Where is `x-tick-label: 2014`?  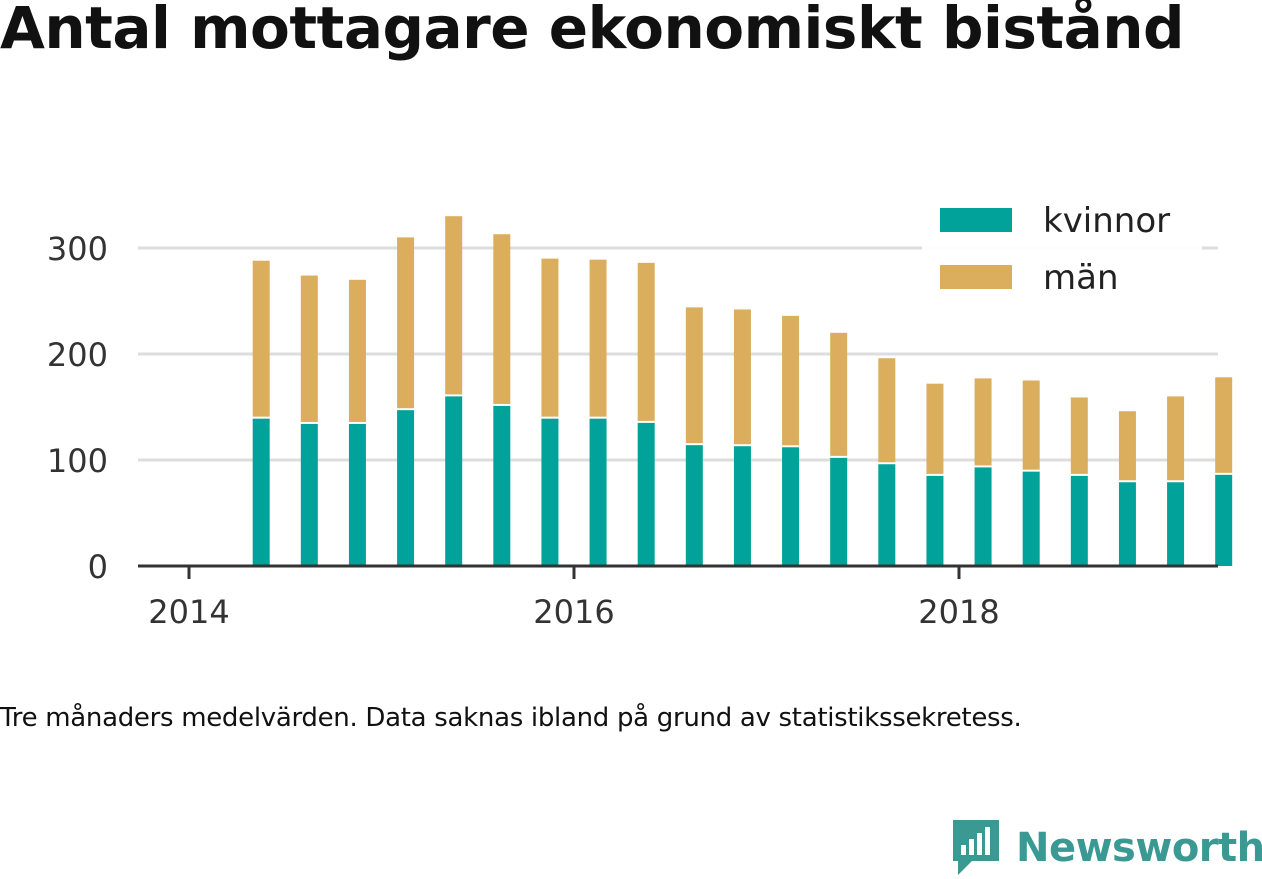
x-tick-label: 2014 is located at coordinates (188, 612).